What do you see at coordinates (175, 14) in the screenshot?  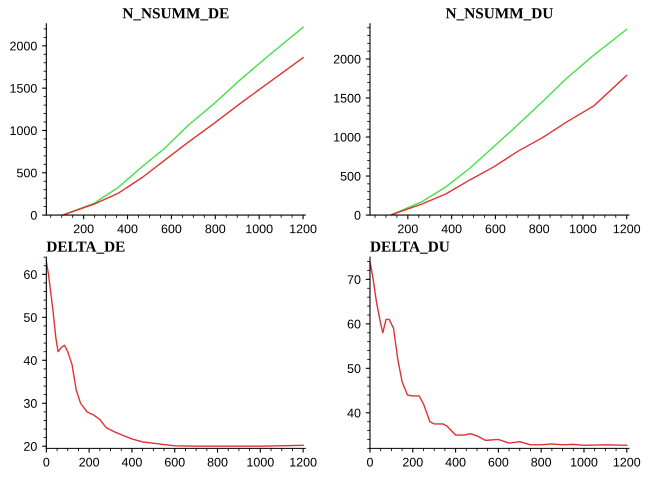 I see `chart-title: N_NSUMM_DE` at bounding box center [175, 14].